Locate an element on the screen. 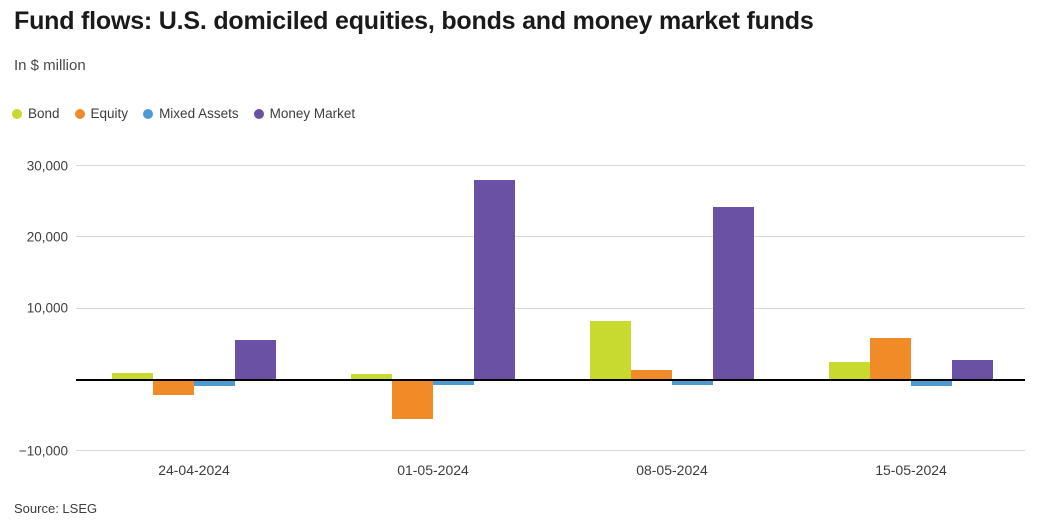 The width and height of the screenshot is (1050, 529). bar-equity-15-05-2024 is located at coordinates (890, 358).